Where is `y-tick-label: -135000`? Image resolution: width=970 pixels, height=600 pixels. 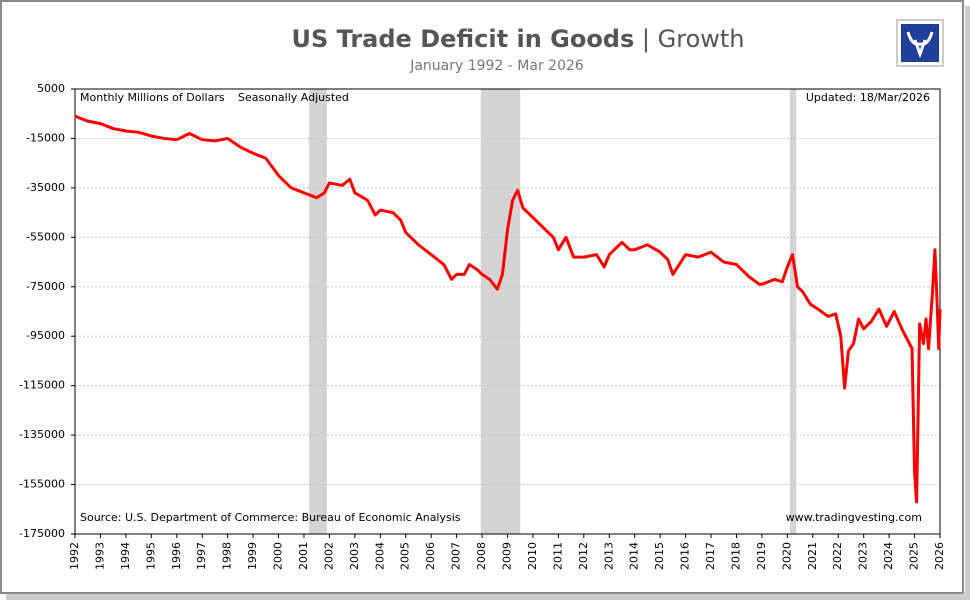 y-tick-label: -135000 is located at coordinates (42, 434).